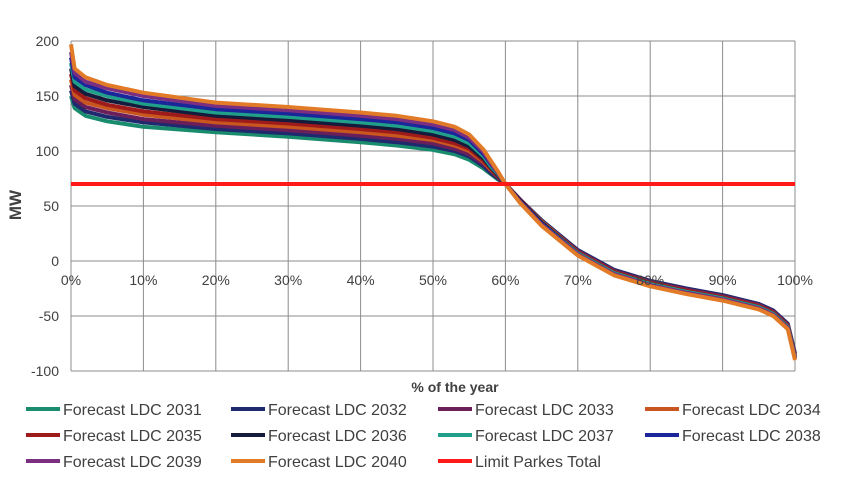 This screenshot has width=850, height=485. What do you see at coordinates (48, 41) in the screenshot?
I see `y-tick-label: 200` at bounding box center [48, 41].